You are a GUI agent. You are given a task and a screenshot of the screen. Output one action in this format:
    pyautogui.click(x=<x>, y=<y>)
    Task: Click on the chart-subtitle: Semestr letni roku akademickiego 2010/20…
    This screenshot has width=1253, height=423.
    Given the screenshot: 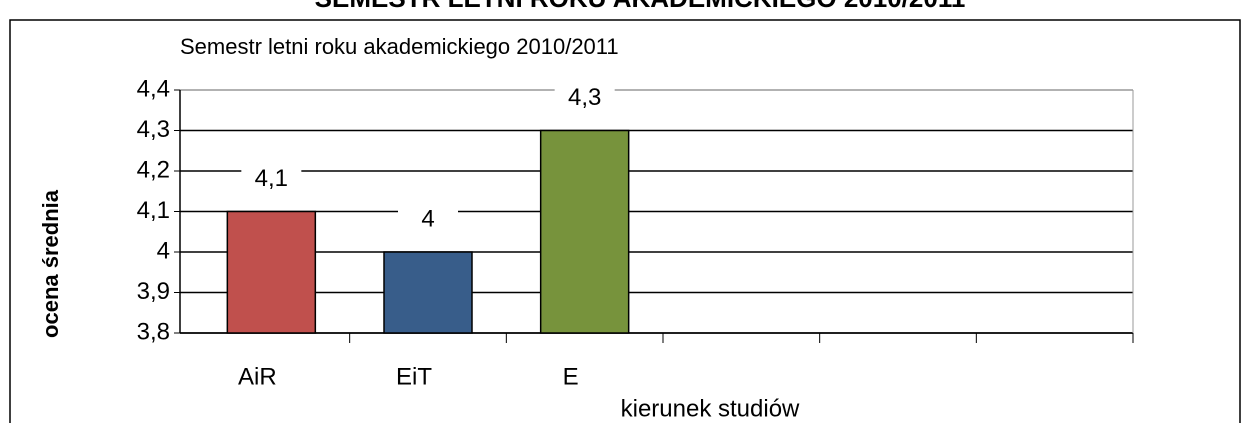 What is the action you would take?
    pyautogui.click(x=399, y=46)
    